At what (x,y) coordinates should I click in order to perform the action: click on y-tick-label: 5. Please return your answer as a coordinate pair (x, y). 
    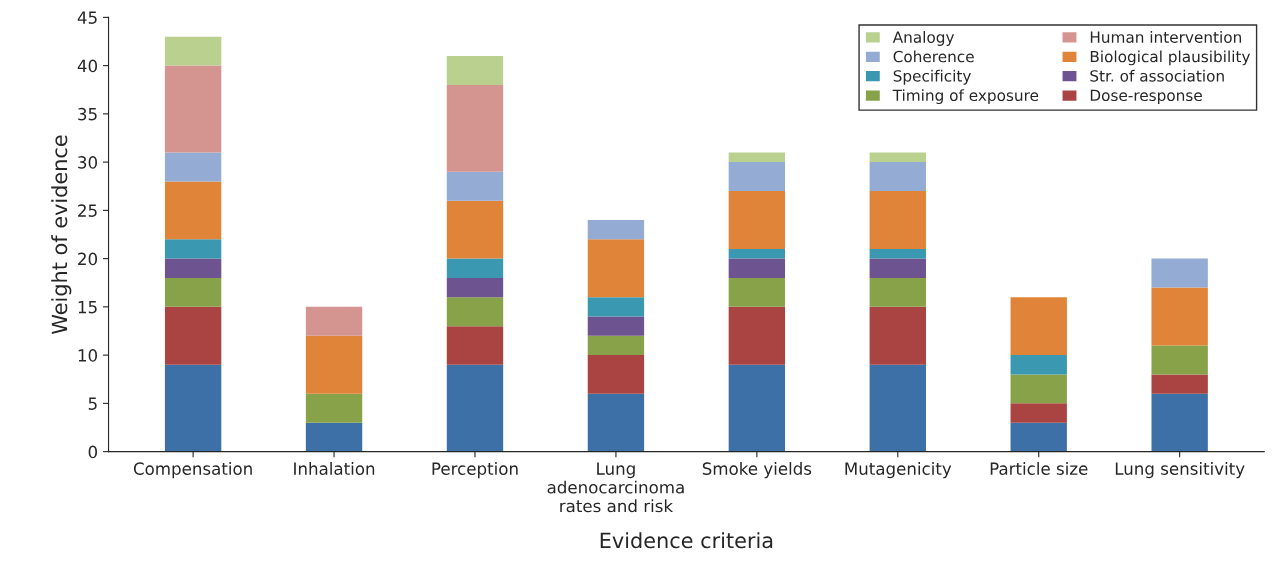
    Looking at the image, I should click on (92, 403).